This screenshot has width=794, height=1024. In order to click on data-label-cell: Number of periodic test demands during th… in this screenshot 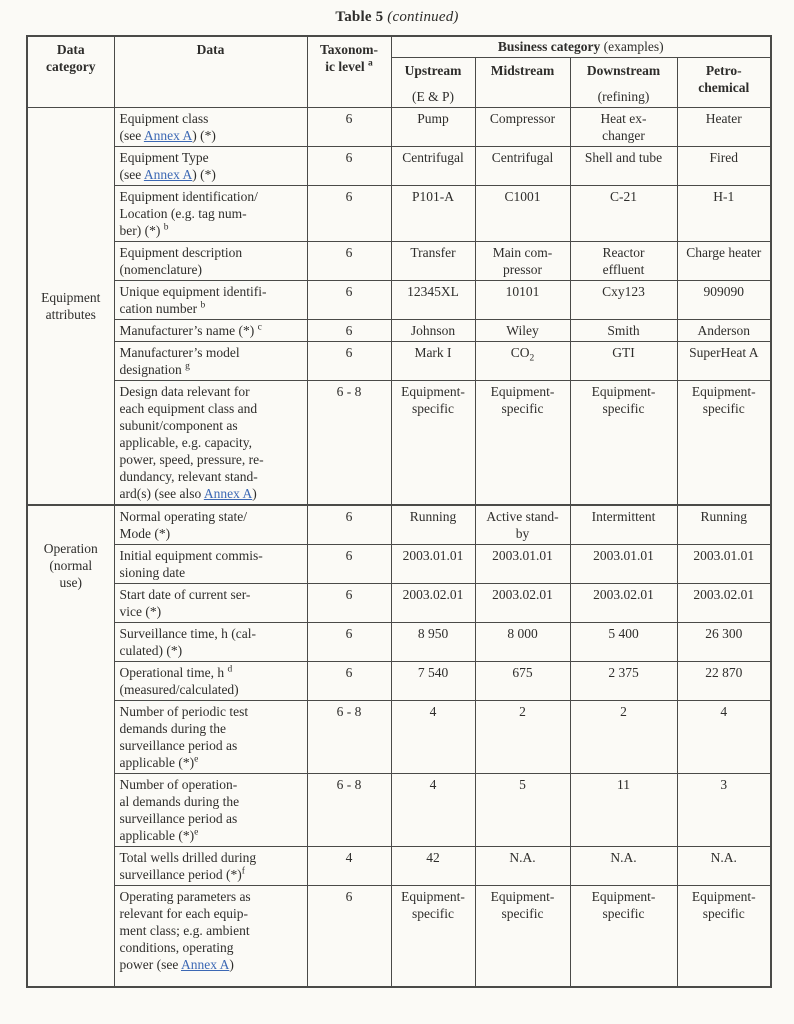, I will do `click(210, 736)`.